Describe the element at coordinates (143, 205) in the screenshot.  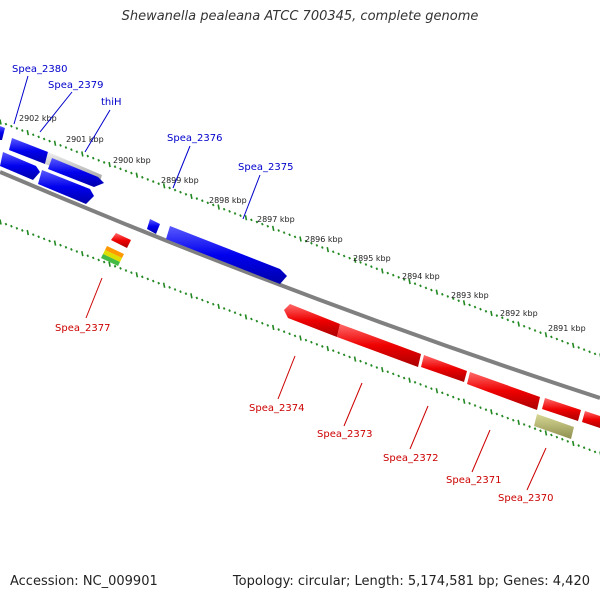
I see `forward-genes` at that location.